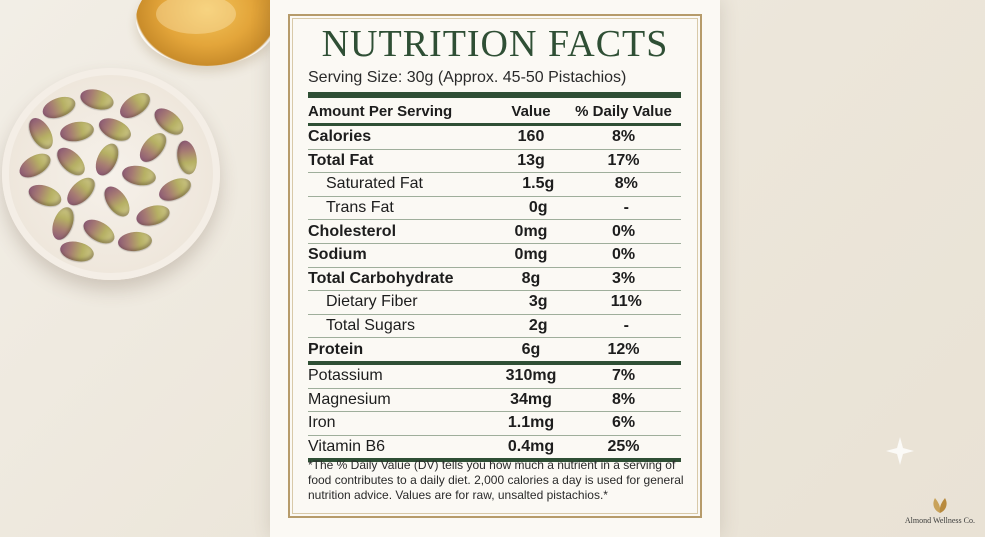  I want to click on column-header-dv: % Daily Value, so click(623, 111).